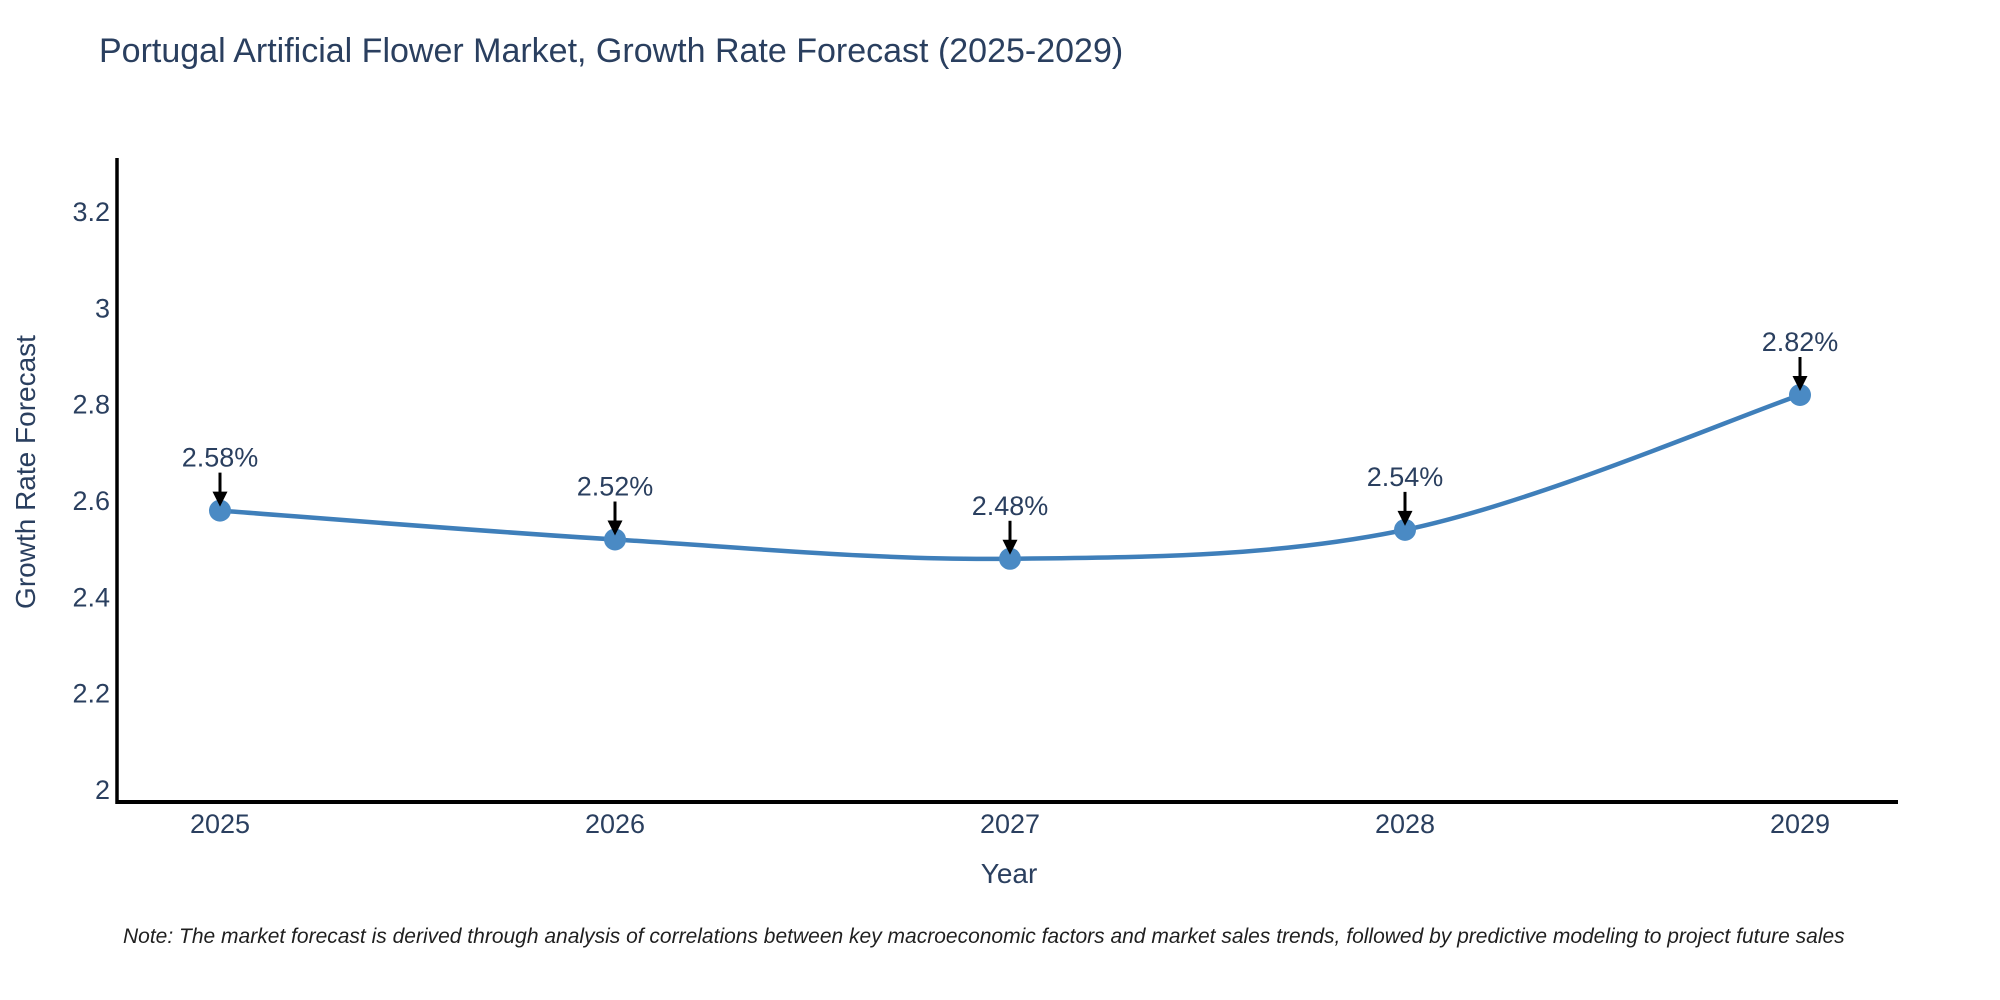 The width and height of the screenshot is (2000, 1000). Describe the element at coordinates (1800, 824) in the screenshot. I see `x-tick-label: 2029` at that location.